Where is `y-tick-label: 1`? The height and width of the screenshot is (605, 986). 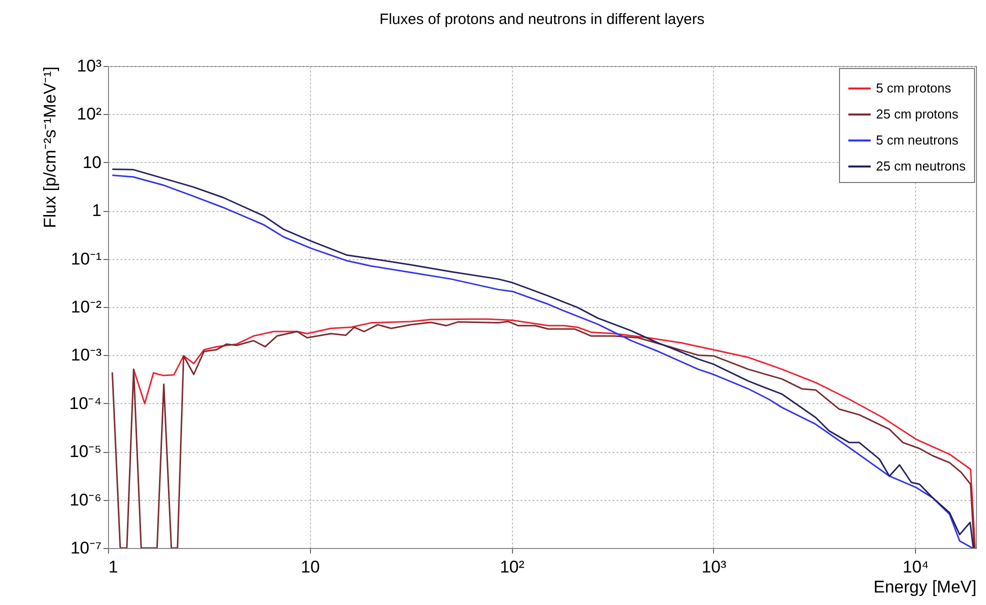 y-tick-label: 1 is located at coordinates (97, 210).